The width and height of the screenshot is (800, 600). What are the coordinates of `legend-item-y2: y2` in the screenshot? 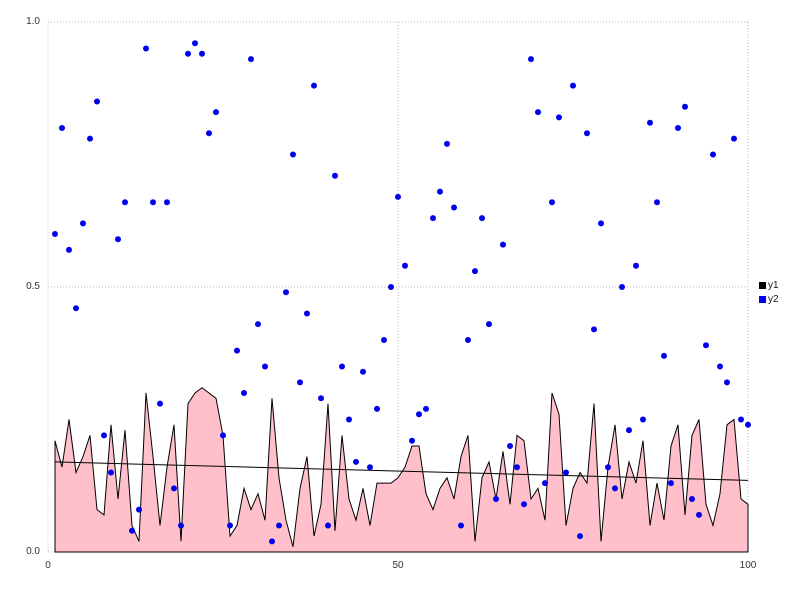 It's located at (769, 299).